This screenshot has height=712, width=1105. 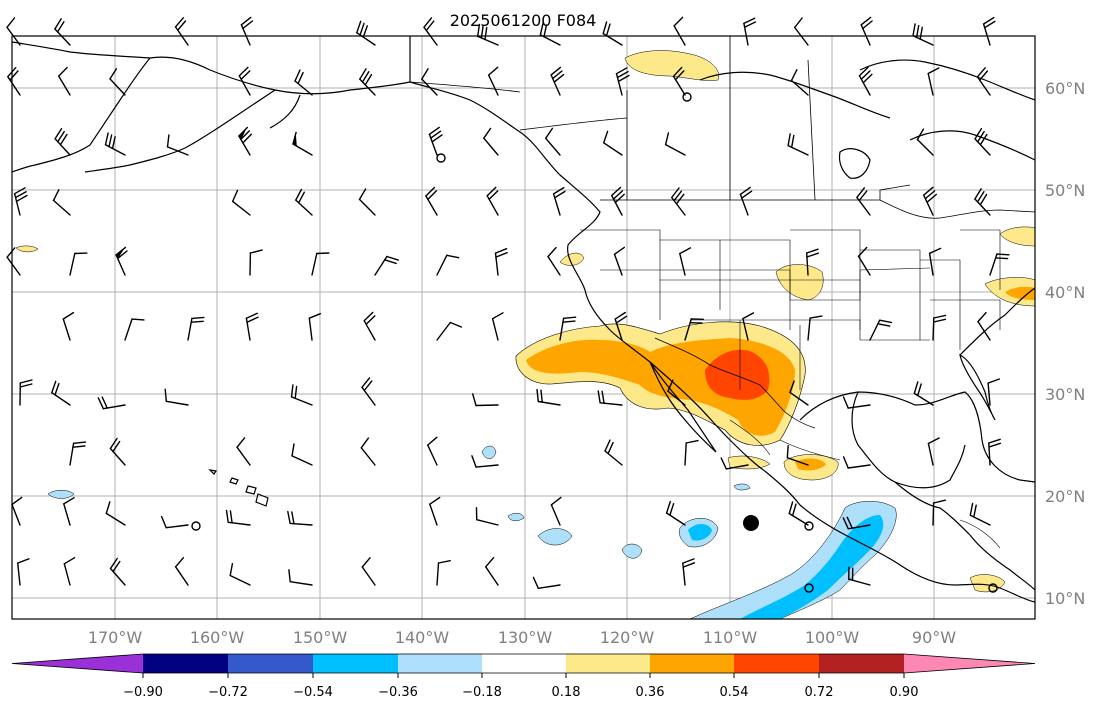 What do you see at coordinates (77, 663) in the screenshot?
I see `colorbar-extend-low` at bounding box center [77, 663].